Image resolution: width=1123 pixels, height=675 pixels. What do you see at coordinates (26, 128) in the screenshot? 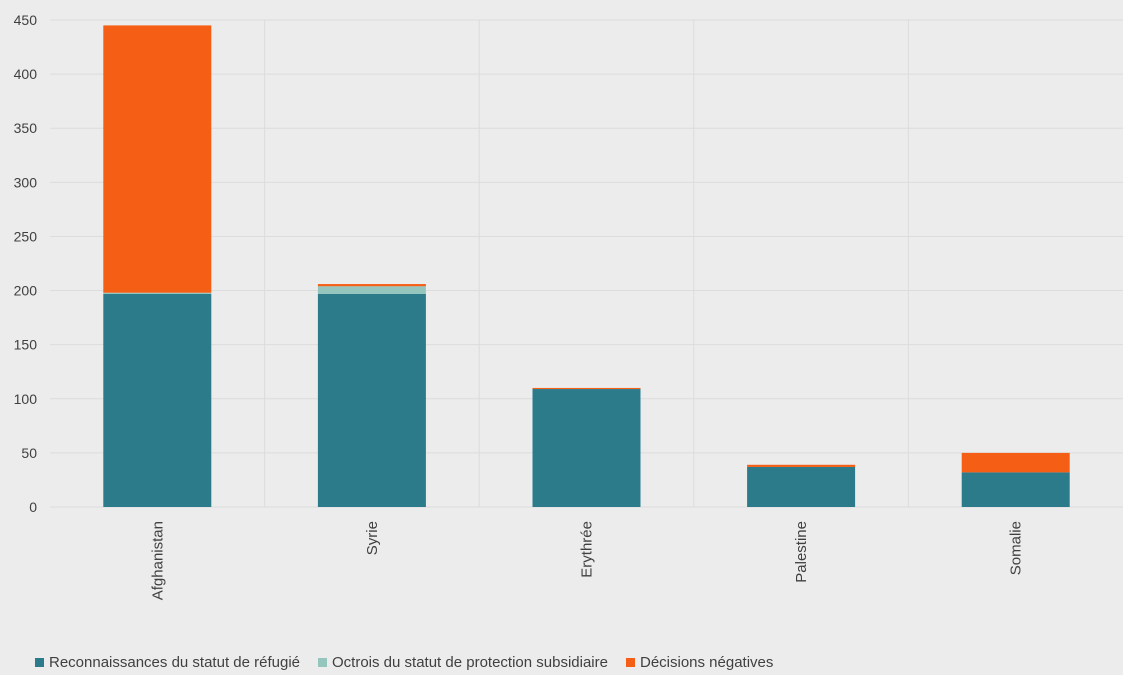
I see `y-tick-label: 350` at bounding box center [26, 128].